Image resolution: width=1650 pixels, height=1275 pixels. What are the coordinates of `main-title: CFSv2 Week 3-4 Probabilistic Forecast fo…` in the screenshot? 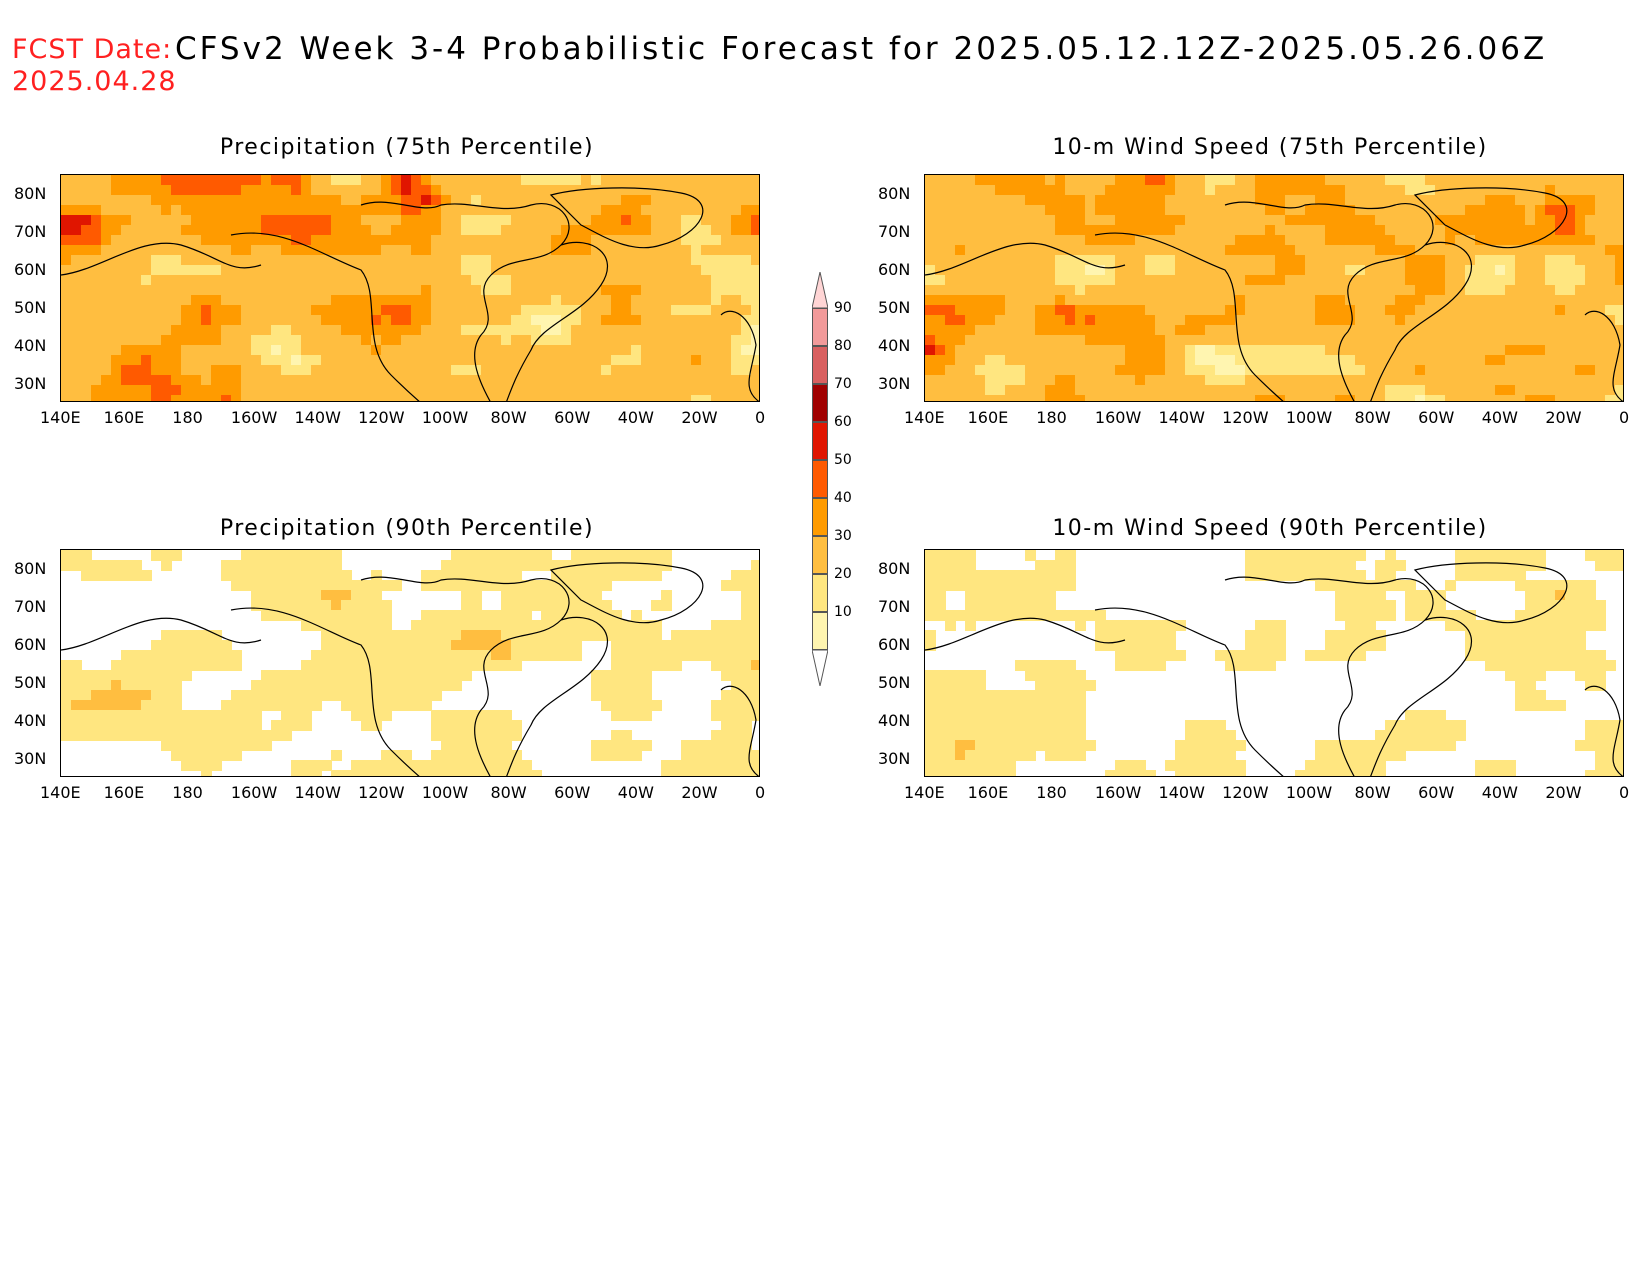 It's located at (861, 49).